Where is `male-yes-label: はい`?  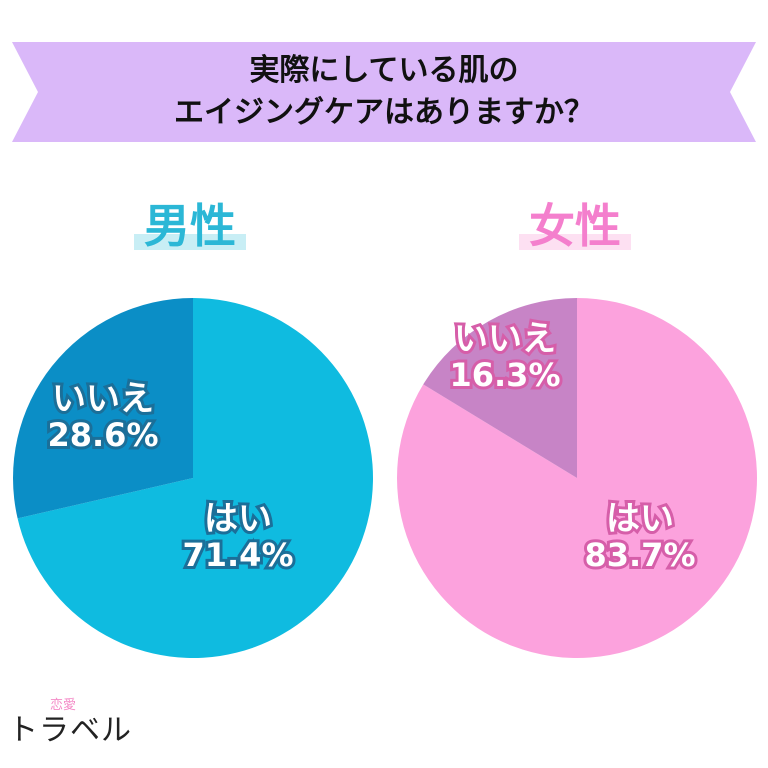 male-yes-label: はい is located at coordinates (238, 519).